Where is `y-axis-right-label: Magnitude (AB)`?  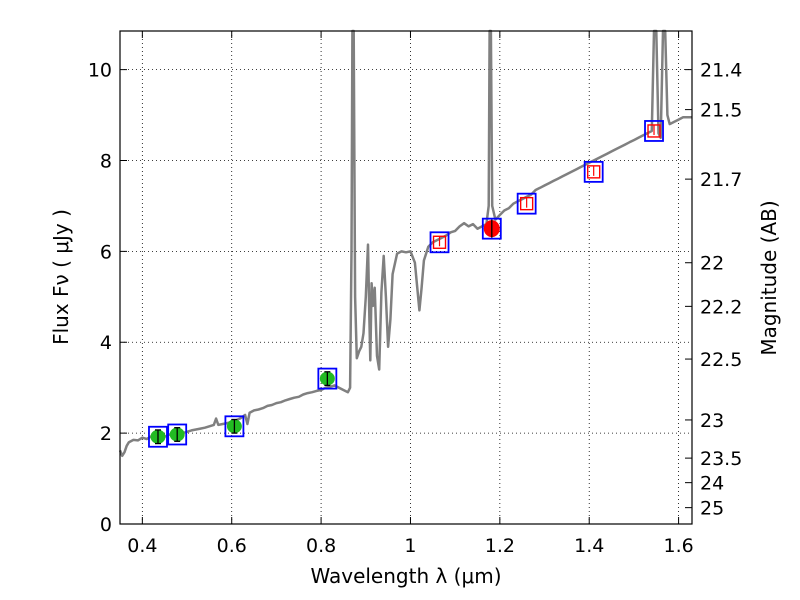
y-axis-right-label: Magnitude (AB) is located at coordinates (769, 277).